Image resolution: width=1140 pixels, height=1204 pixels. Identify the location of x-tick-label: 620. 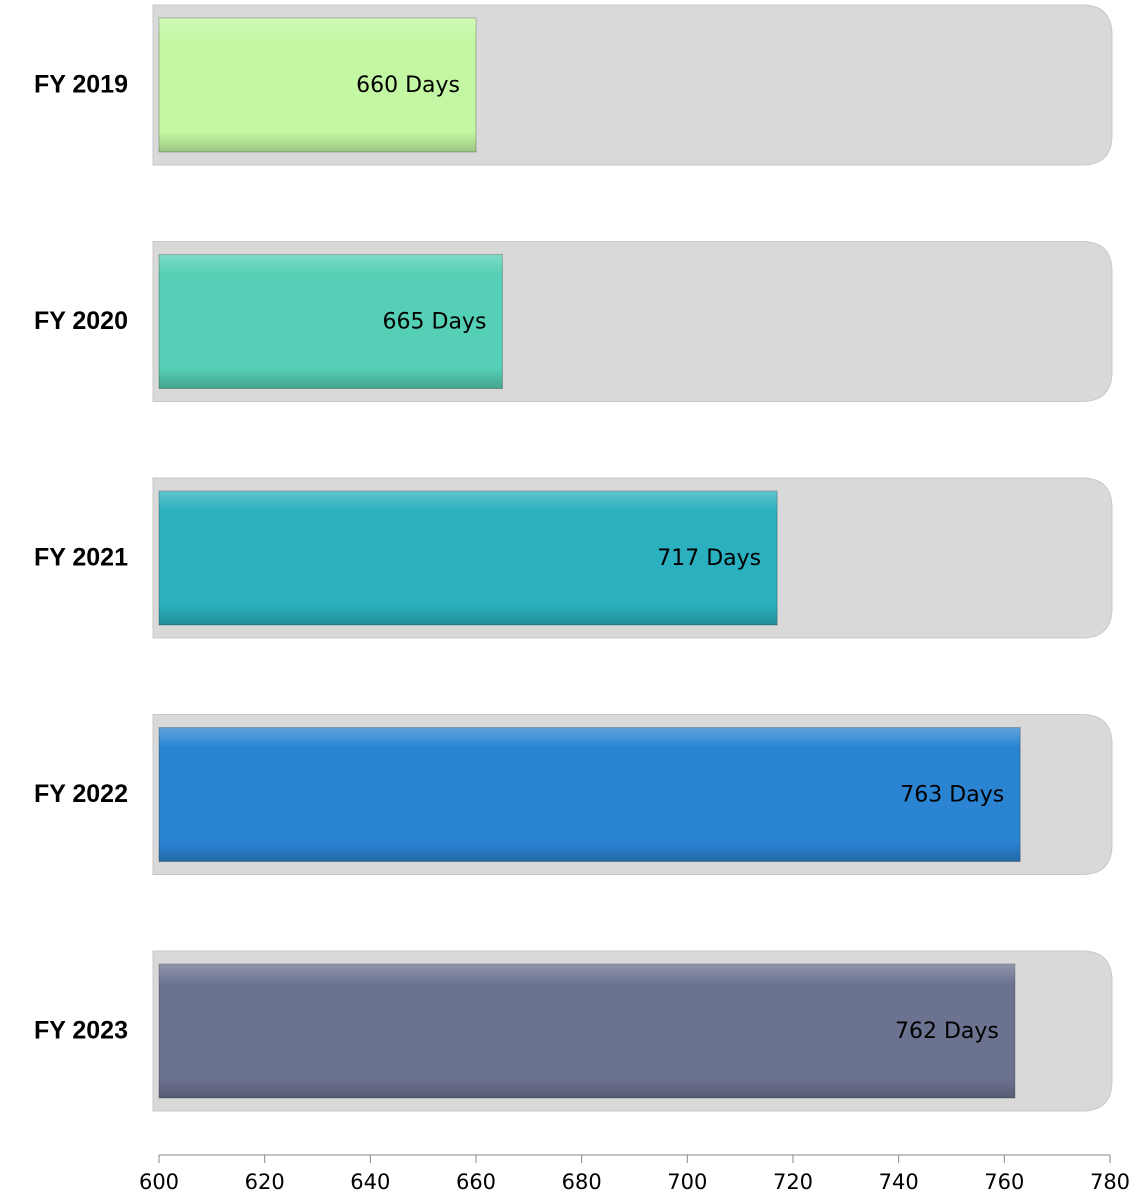
(265, 1182).